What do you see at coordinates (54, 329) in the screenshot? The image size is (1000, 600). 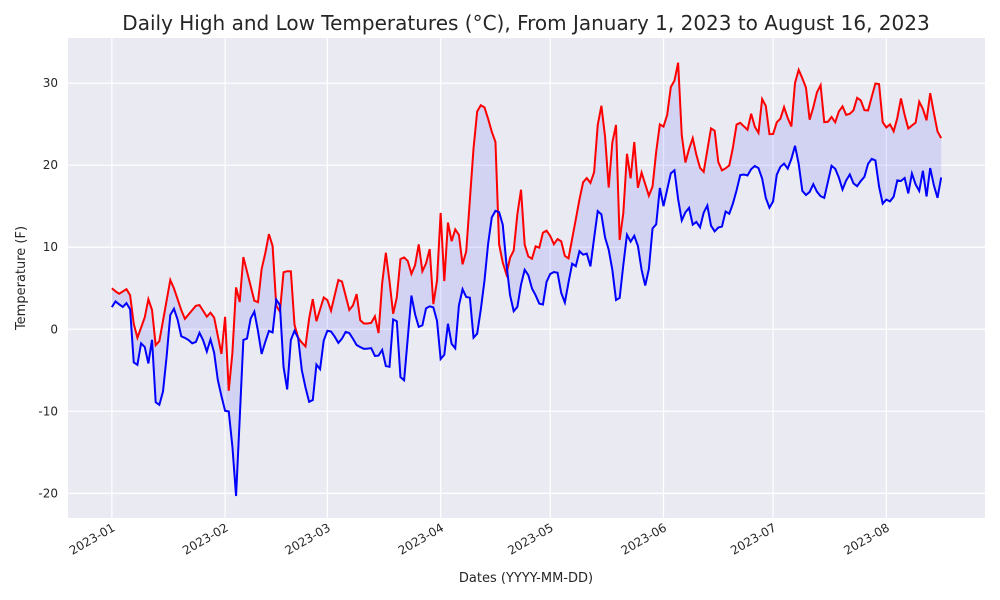 I see `y-tick-label: 0` at bounding box center [54, 329].